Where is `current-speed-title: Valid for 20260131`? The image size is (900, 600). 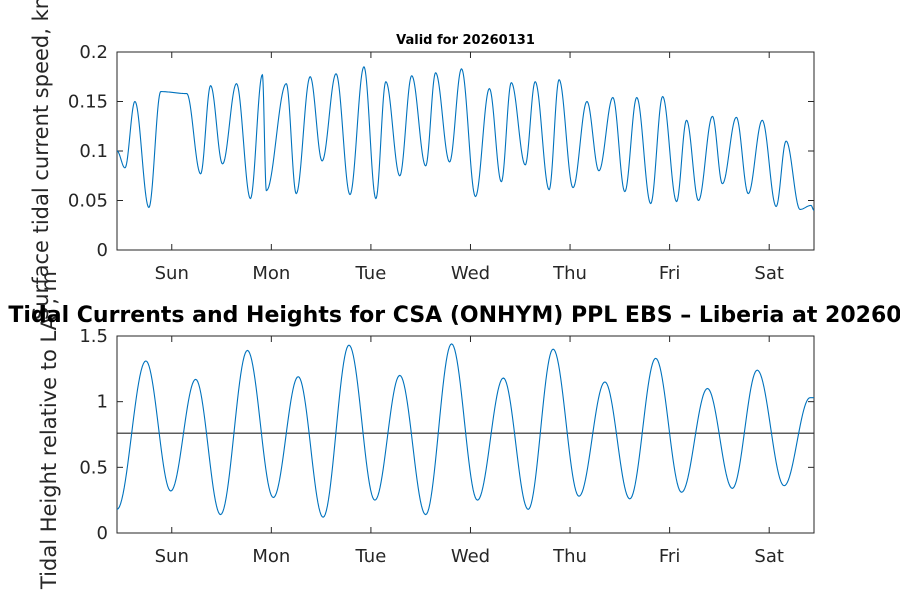
current-speed-title: Valid for 20260131 is located at coordinates (465, 40).